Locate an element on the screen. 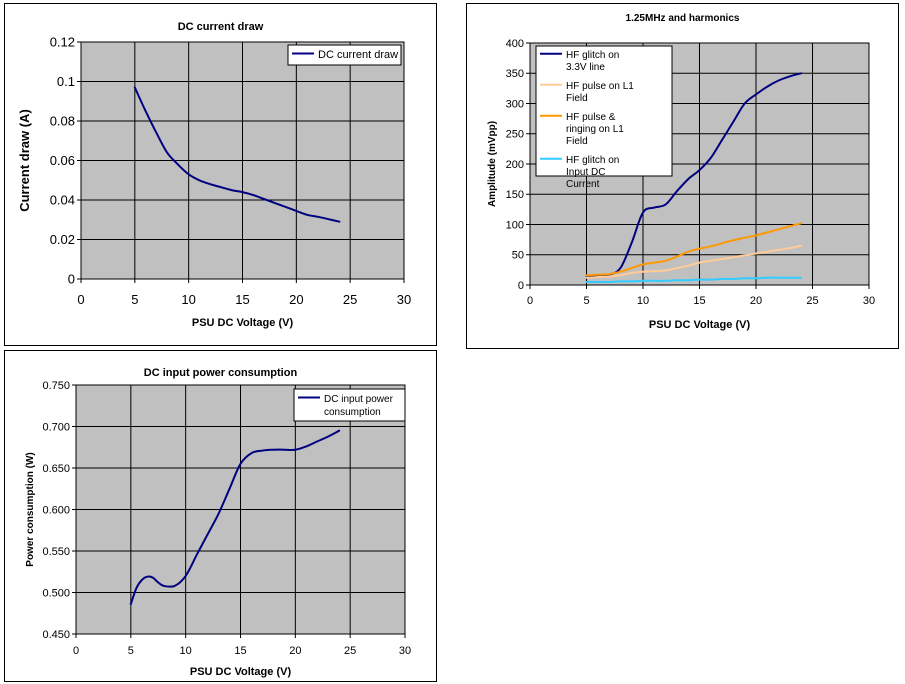 Image resolution: width=905 pixels, height=684 pixels. y-tick-label: 0.550 is located at coordinates (56, 552).